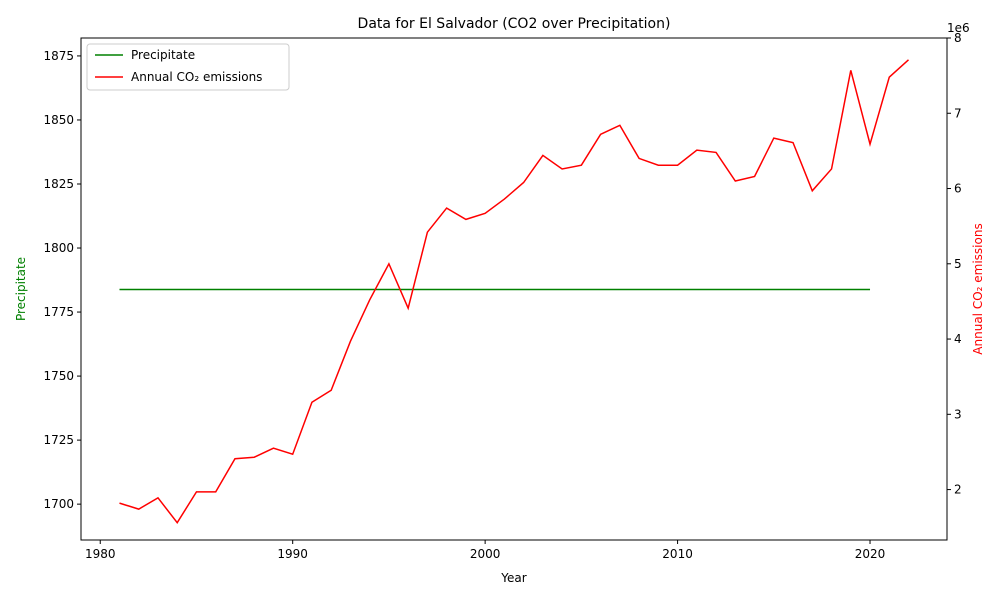 The image size is (1000, 600). Describe the element at coordinates (513, 578) in the screenshot. I see `x-axis-label: Year` at that location.